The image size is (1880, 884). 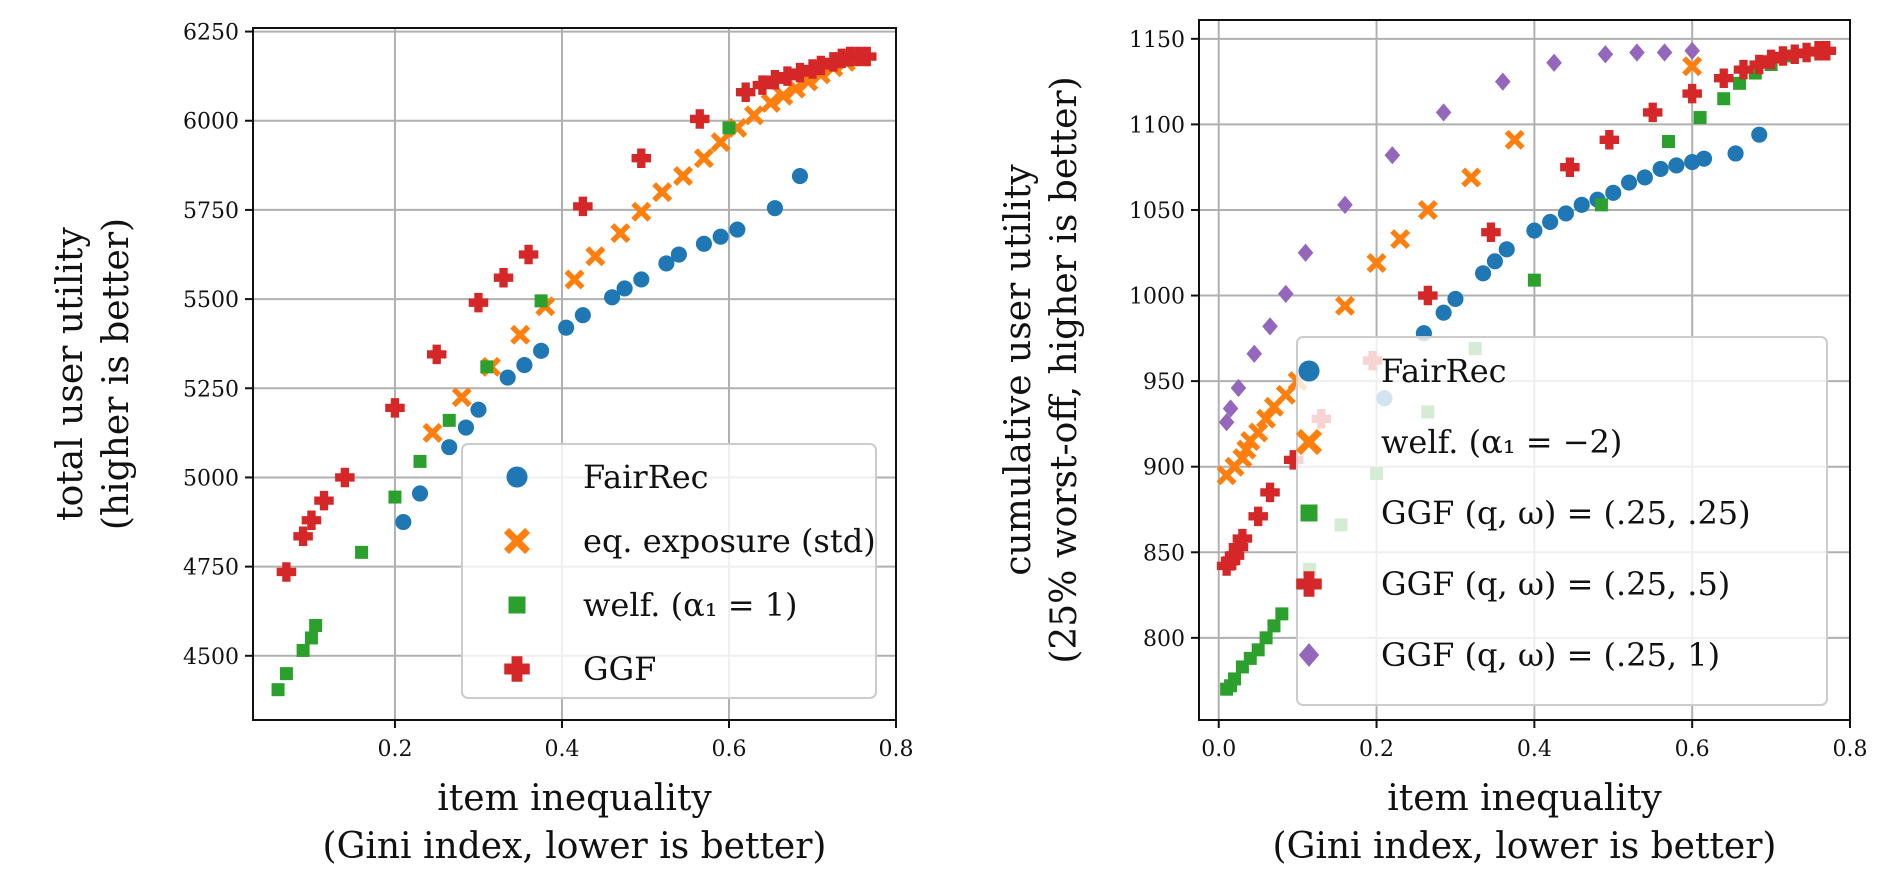 What do you see at coordinates (1164, 639) in the screenshot?
I see `y-tick-label: 800` at bounding box center [1164, 639].